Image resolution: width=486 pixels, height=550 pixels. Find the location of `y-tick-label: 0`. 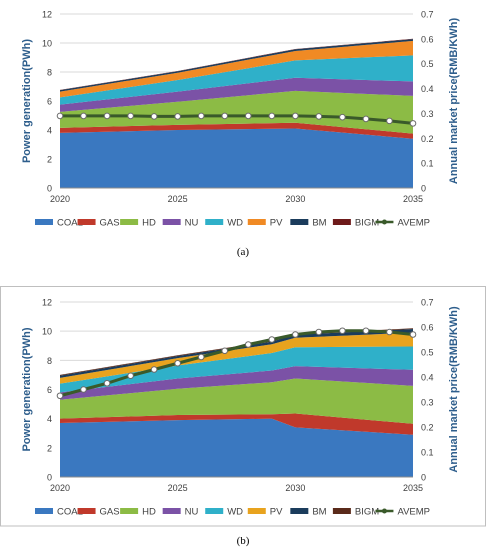

y-tick-label: 0 is located at coordinates (49, 478).